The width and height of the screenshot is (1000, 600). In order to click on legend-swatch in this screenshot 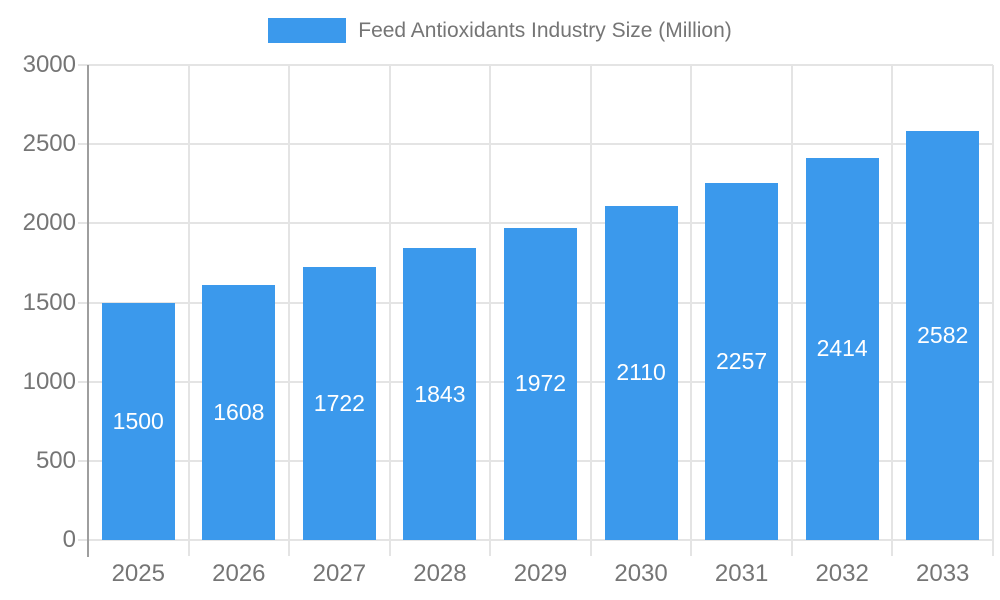, I will do `click(307, 30)`.